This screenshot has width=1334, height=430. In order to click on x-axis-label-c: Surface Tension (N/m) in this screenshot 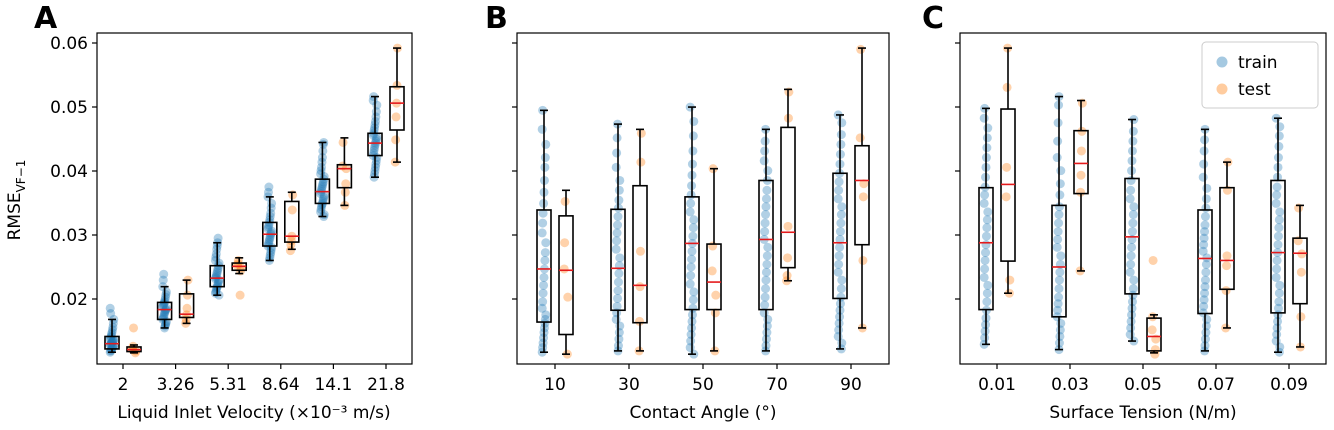, I will do `click(1142, 413)`.